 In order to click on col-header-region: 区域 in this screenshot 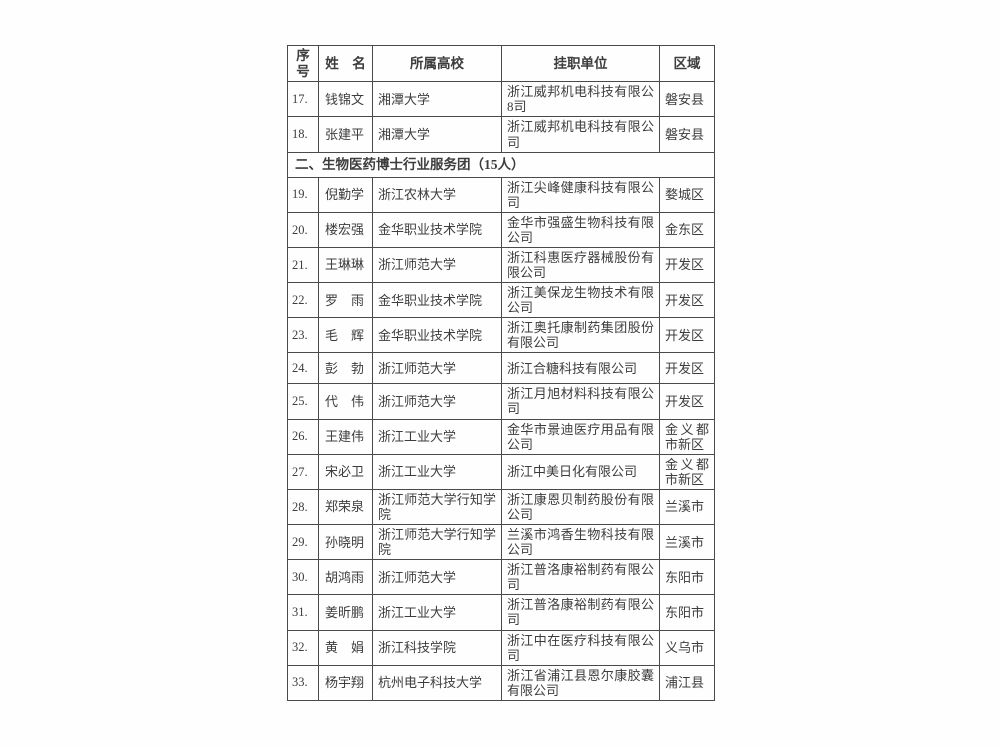, I will do `click(687, 63)`.